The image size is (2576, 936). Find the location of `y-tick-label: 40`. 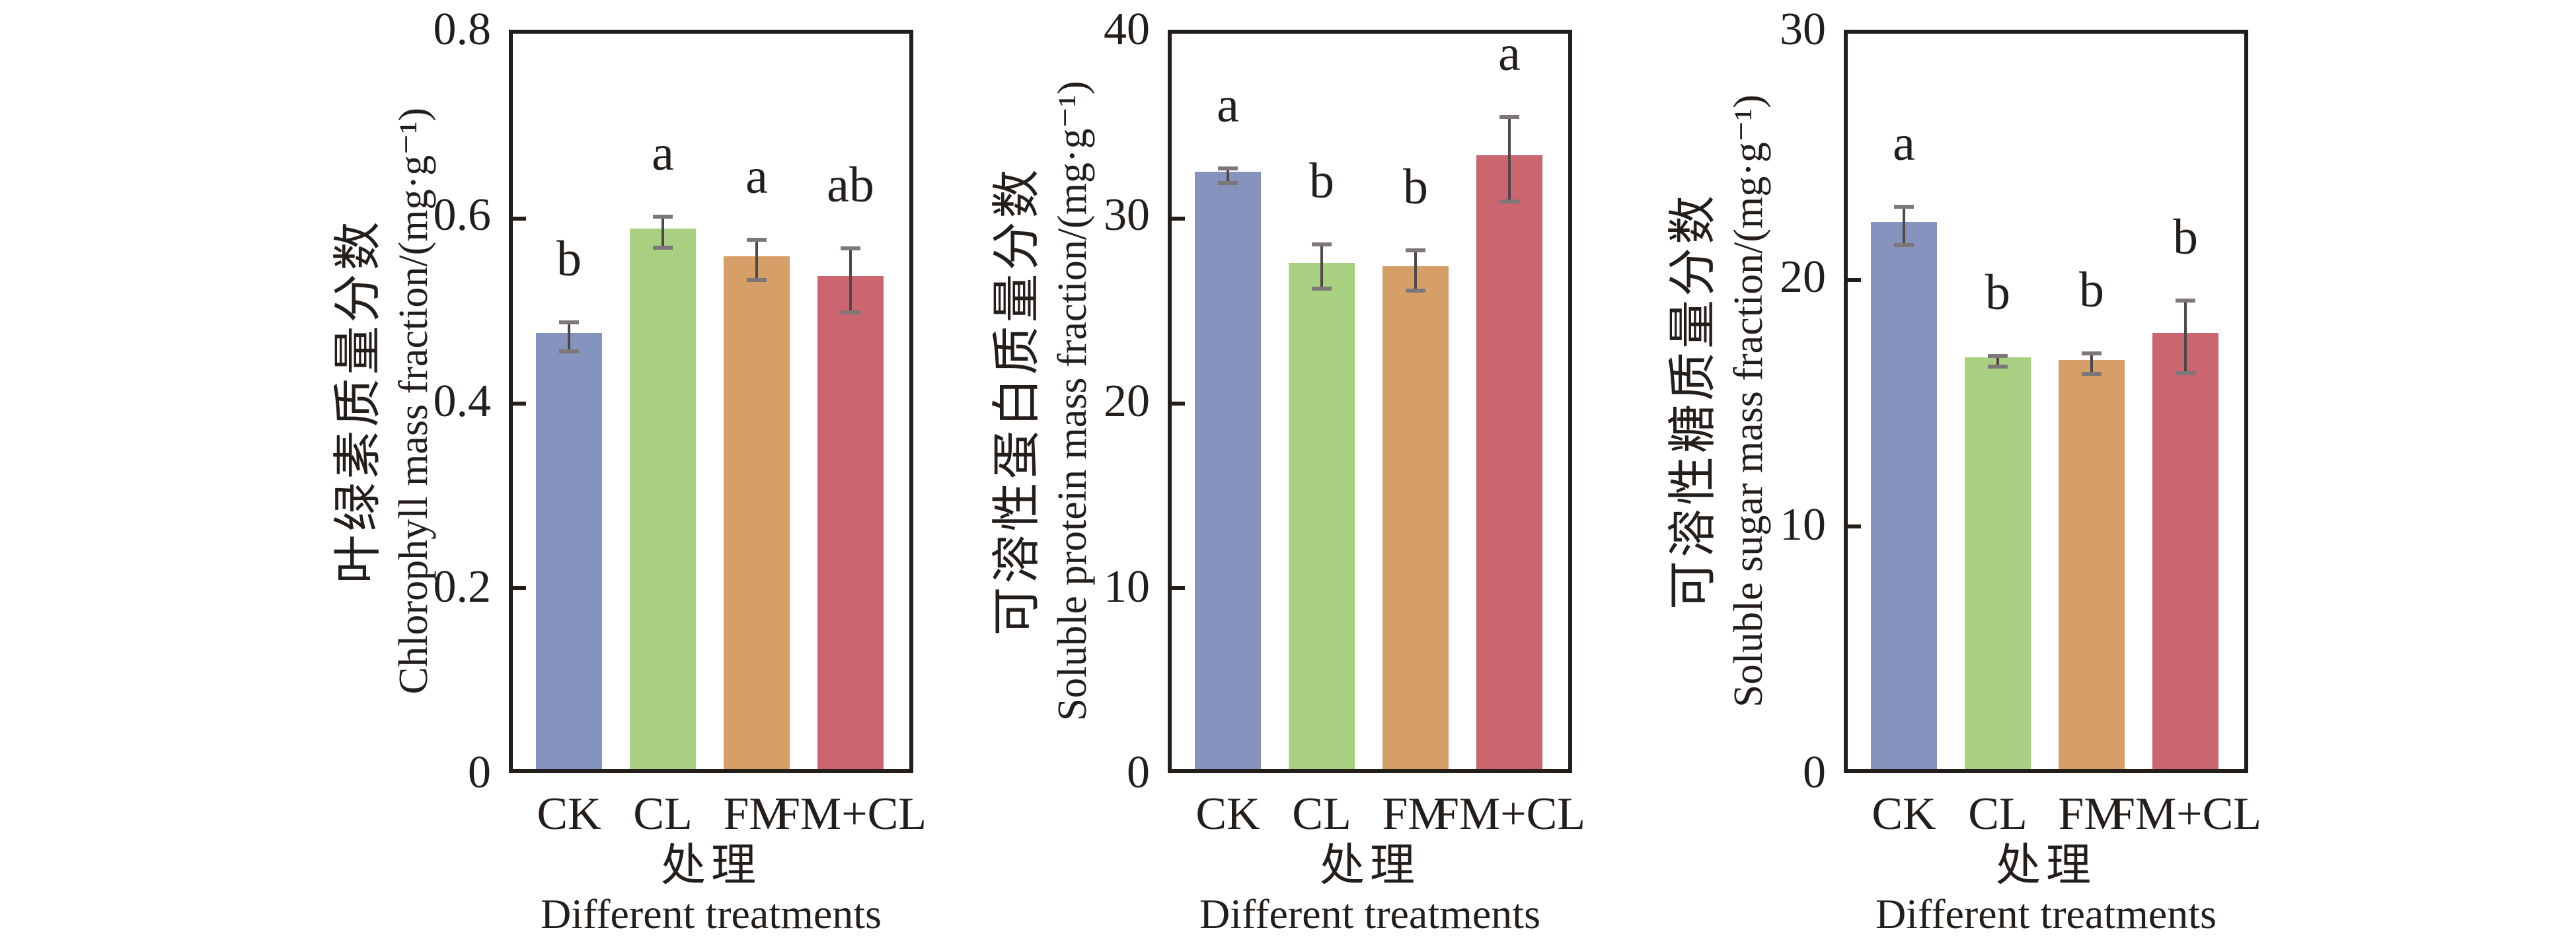

y-tick-label: 40 is located at coordinates (1127, 29).